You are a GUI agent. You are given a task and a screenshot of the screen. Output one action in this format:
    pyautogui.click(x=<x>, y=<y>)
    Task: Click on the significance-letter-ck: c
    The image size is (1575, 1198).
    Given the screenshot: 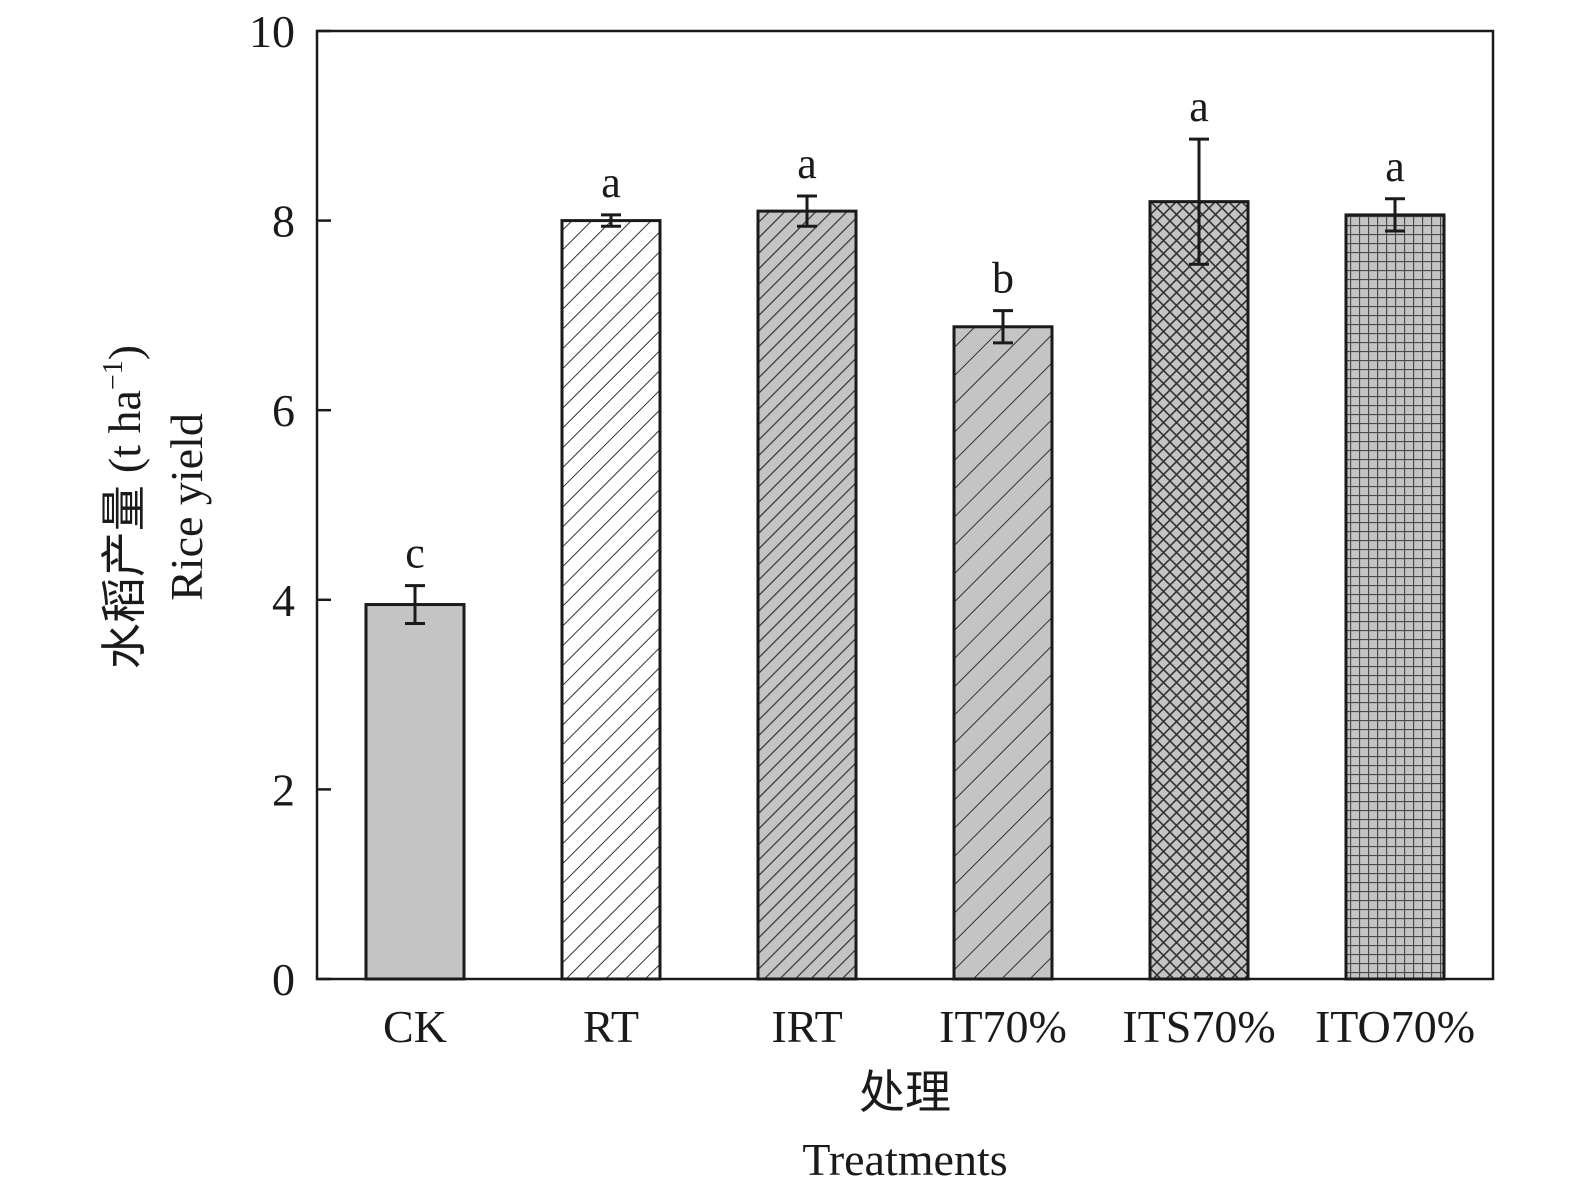 What is the action you would take?
    pyautogui.click(x=415, y=553)
    